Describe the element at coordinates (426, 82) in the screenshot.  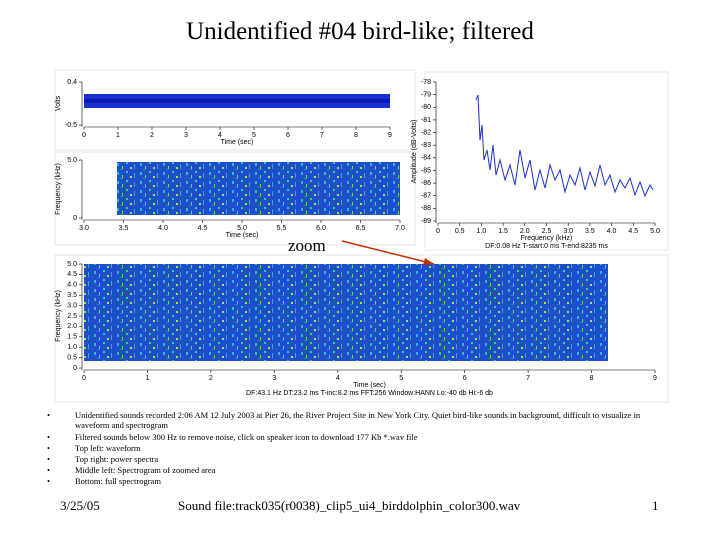
I see `y-tick-label: -78` at that location.